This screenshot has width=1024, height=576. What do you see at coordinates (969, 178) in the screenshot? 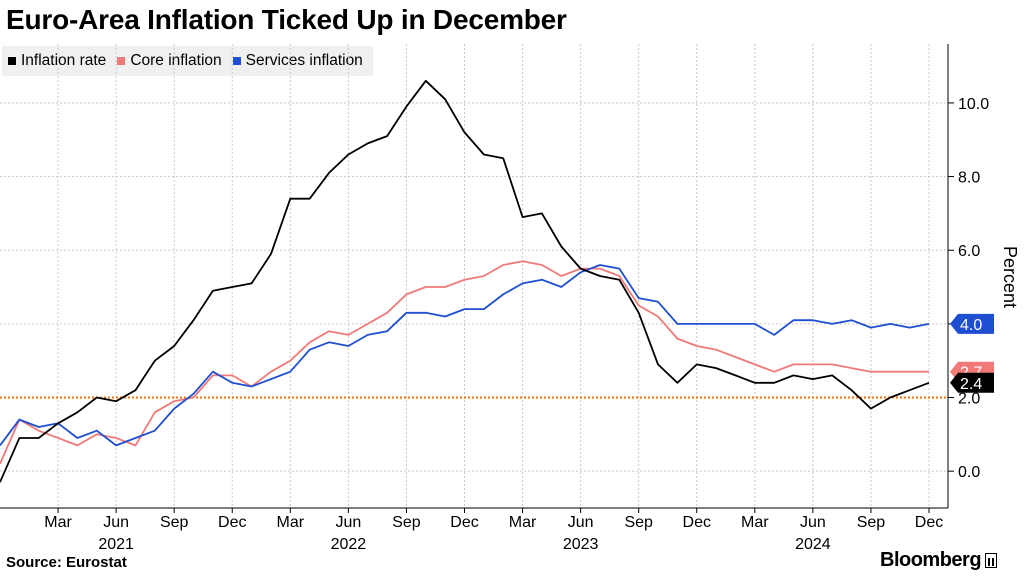
I see `y-tick-label: 8.0` at bounding box center [969, 178].